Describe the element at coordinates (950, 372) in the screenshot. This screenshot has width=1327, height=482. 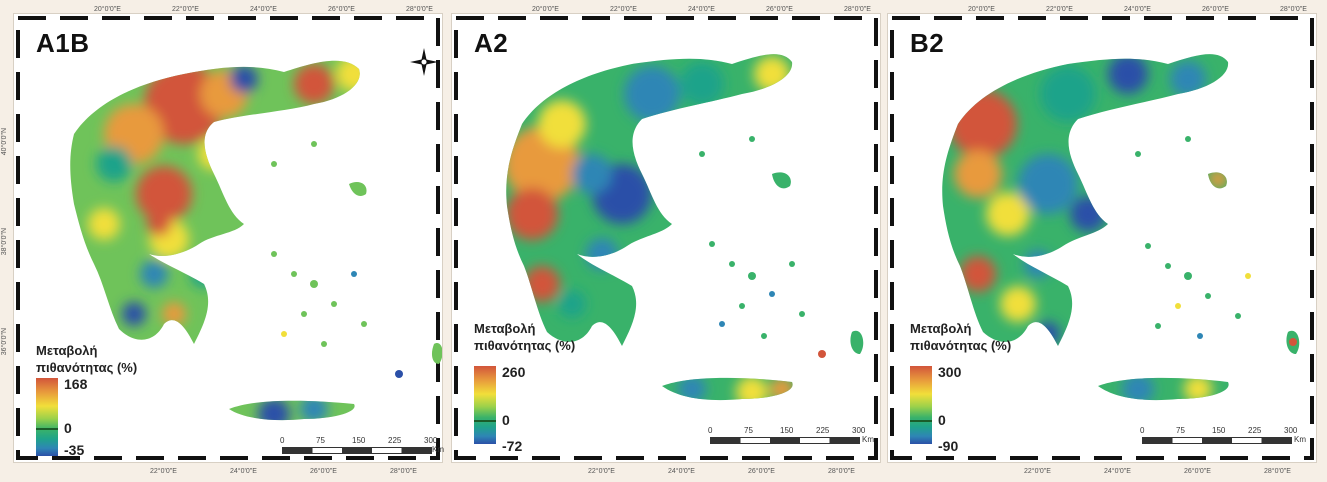
I see `legend-max: 300` at that location.